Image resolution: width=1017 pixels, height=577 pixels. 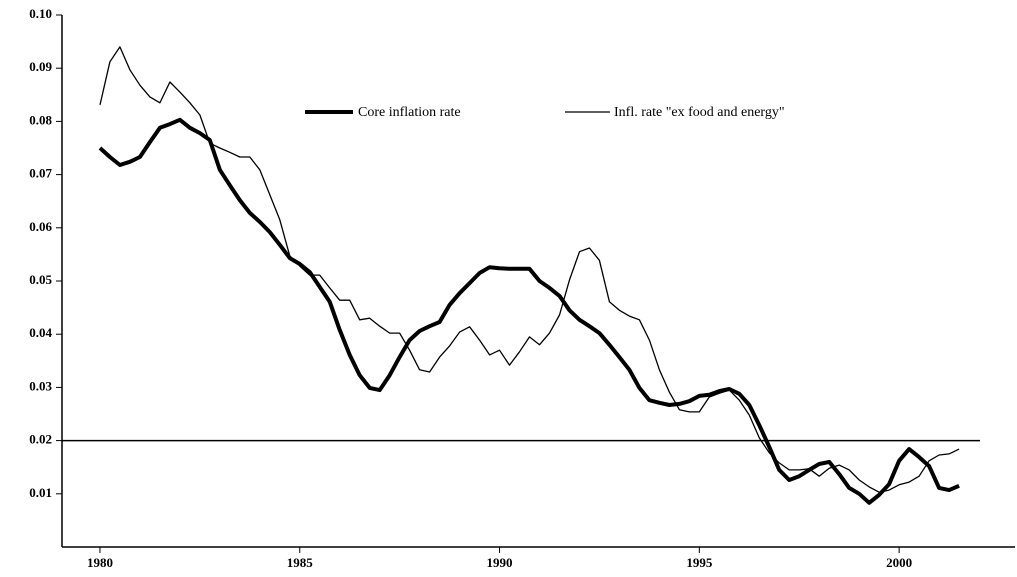 What do you see at coordinates (40, 492) in the screenshot?
I see `y-tick-label: 0.01` at bounding box center [40, 492].